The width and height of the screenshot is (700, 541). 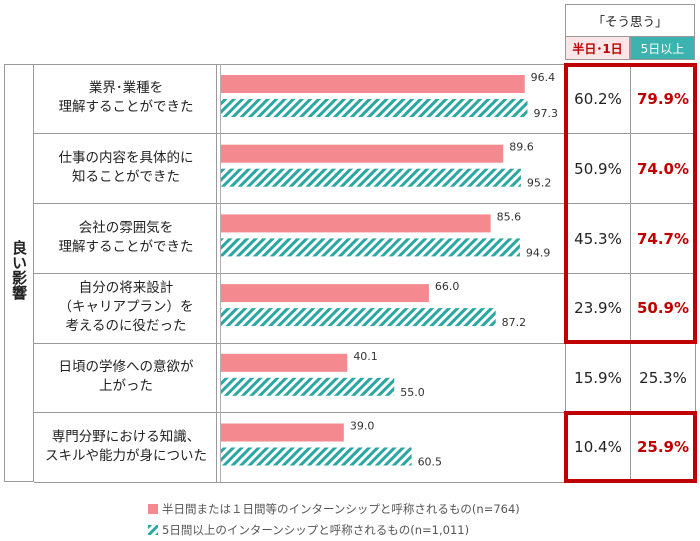 What do you see at coordinates (126, 167) in the screenshot?
I see `row-label: 仕事の内容を具体的に 知ることができた` at bounding box center [126, 167].